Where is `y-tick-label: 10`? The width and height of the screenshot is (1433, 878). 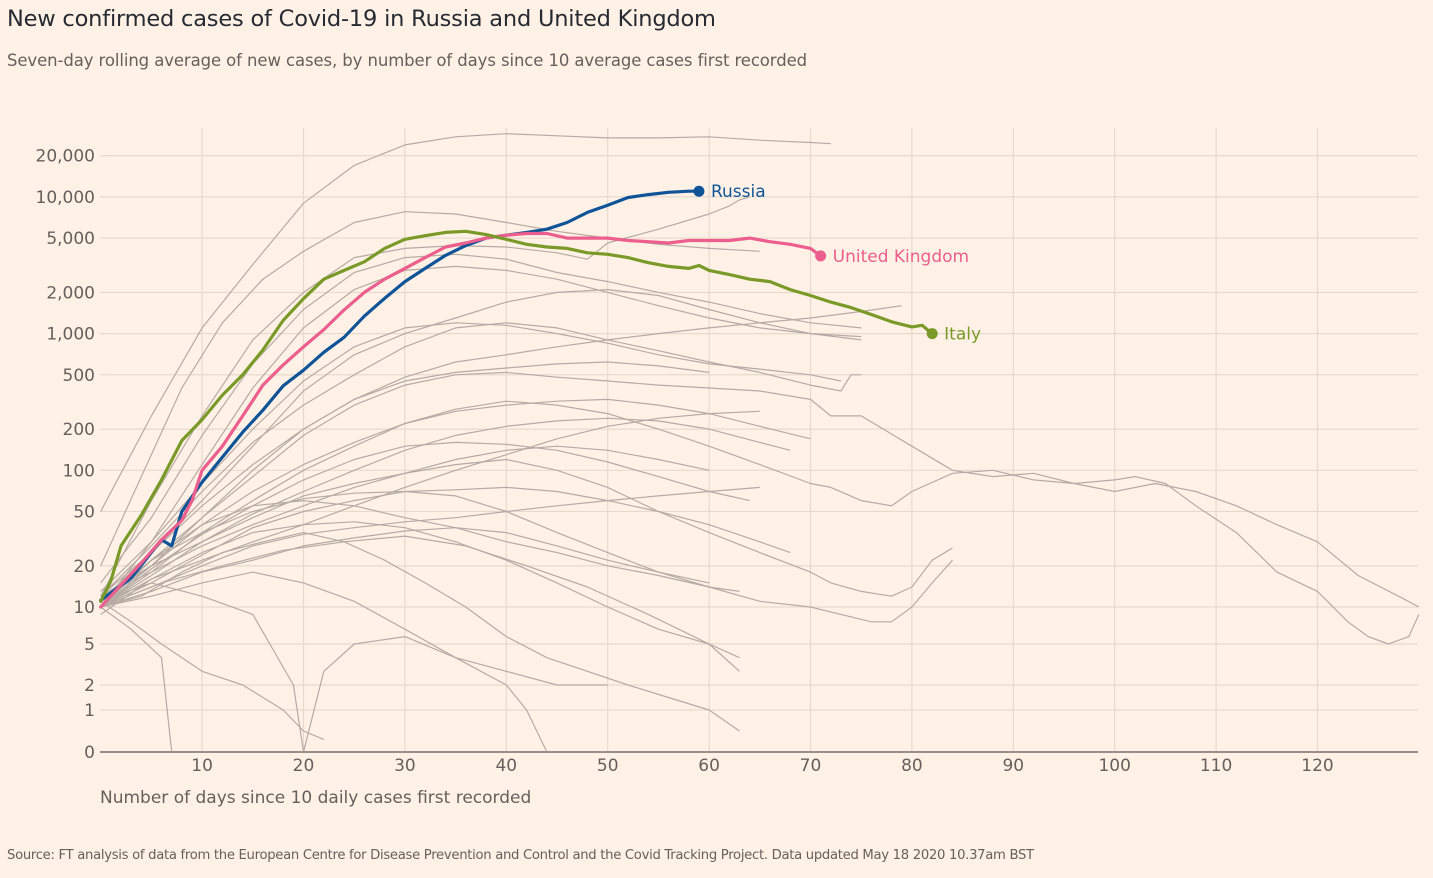 y-tick-label: 10 is located at coordinates (84, 608).